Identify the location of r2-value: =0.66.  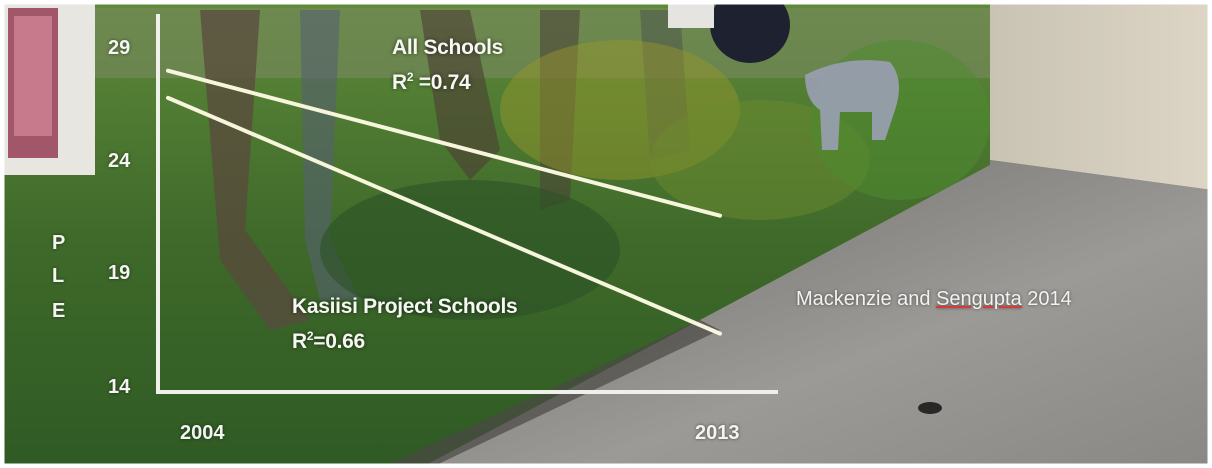
(339, 341).